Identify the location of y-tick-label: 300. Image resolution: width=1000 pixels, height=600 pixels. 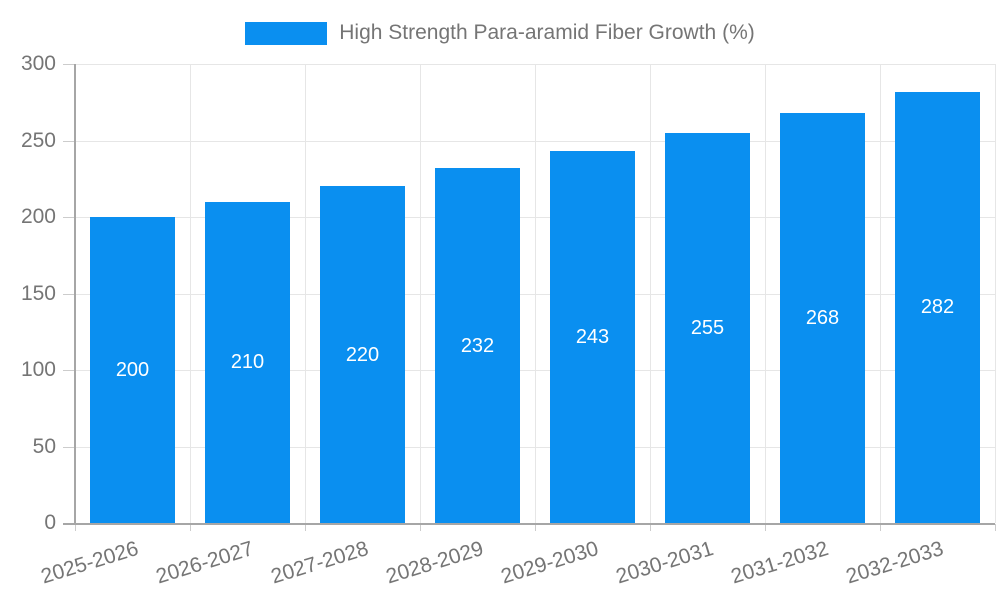
(38, 63).